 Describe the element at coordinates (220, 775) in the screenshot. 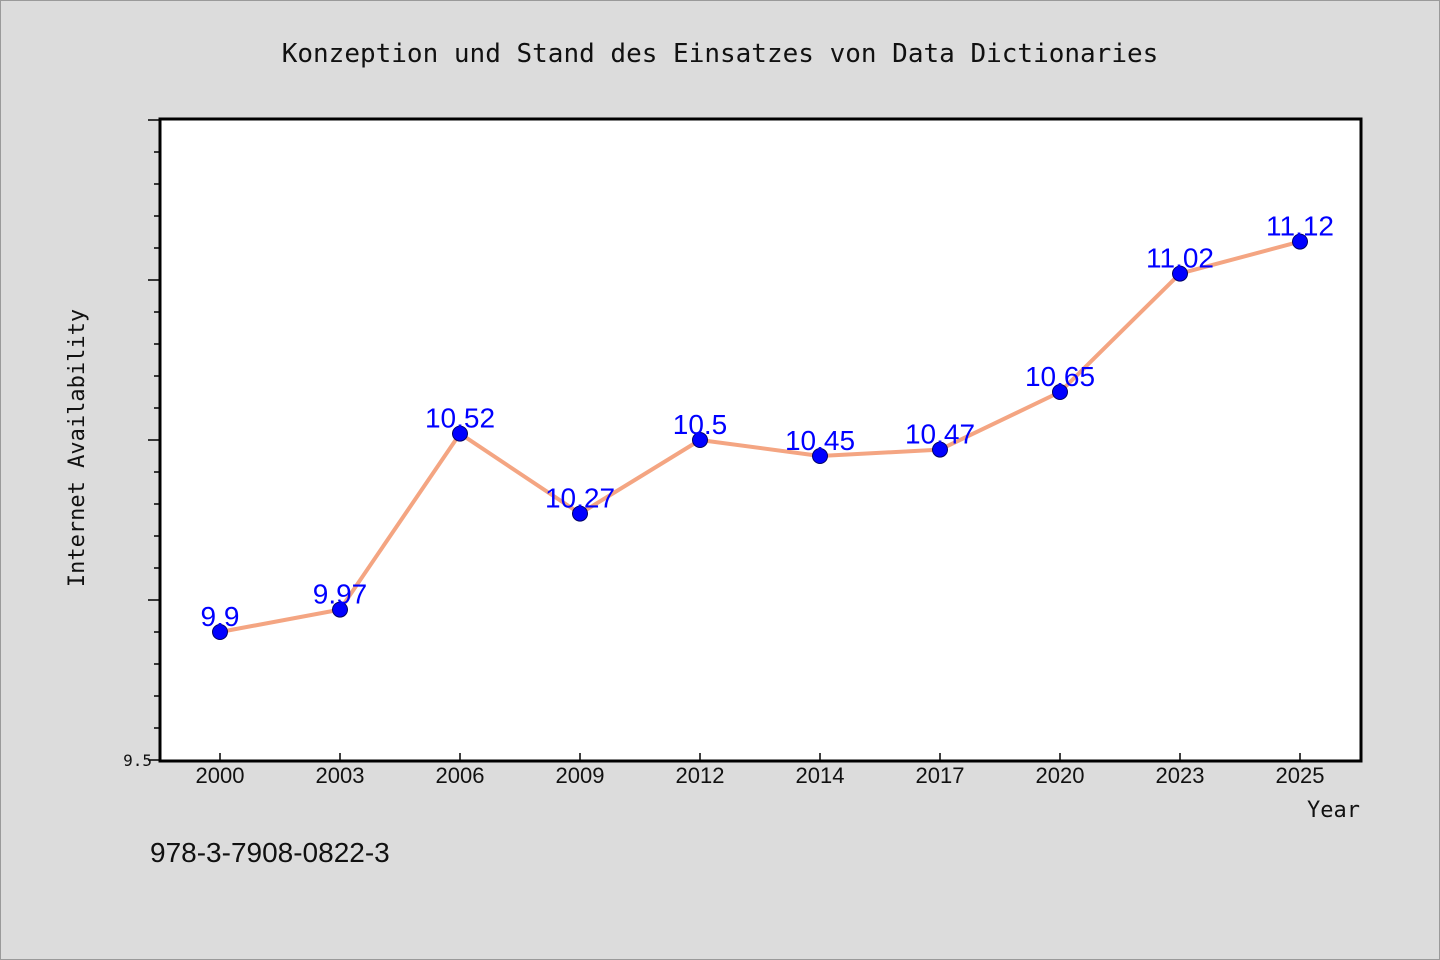

I see `x-tick-label: 2000` at that location.